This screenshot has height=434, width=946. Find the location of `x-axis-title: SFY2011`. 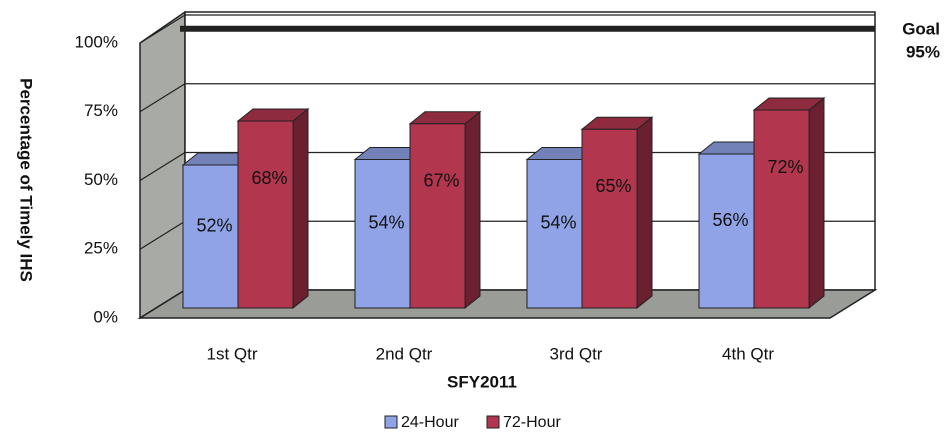

x-axis-title: SFY2011 is located at coordinates (482, 381).